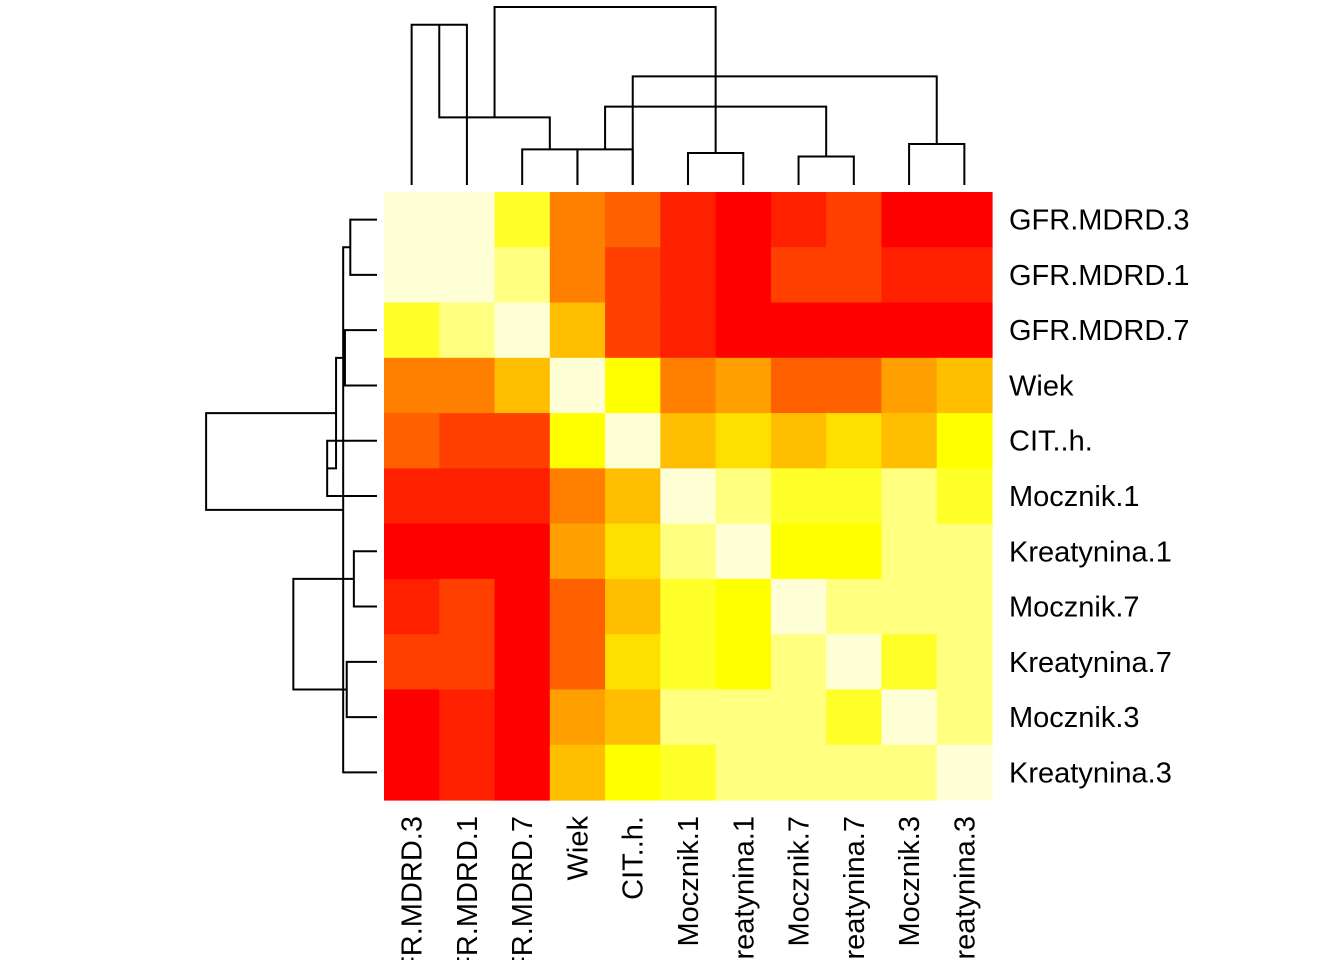  I want to click on row-label: GFR.MDRD.7, so click(1099, 331).